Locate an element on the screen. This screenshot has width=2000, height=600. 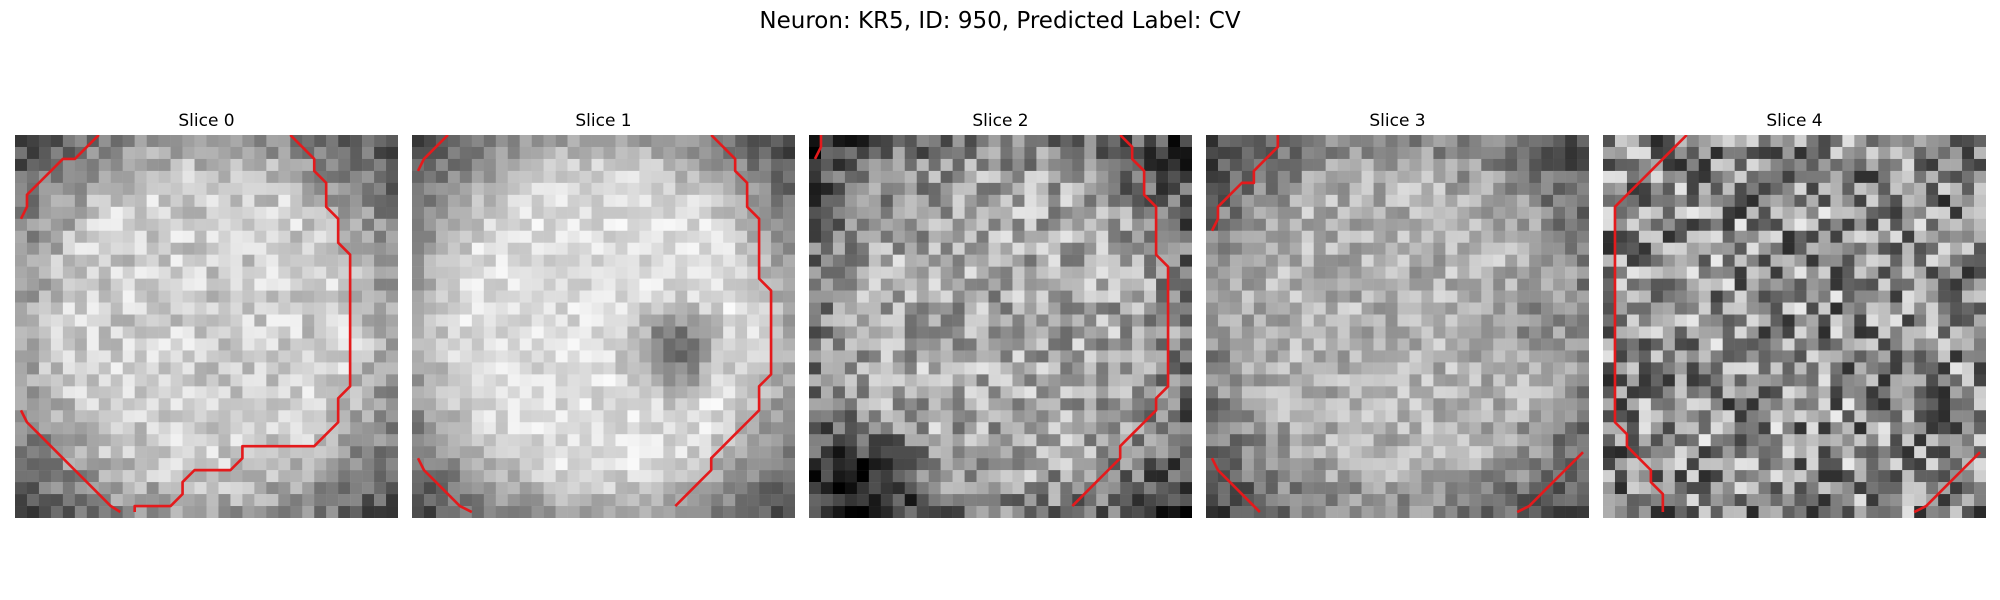
slice-panel-0: Slice 0 is located at coordinates (206, 314).